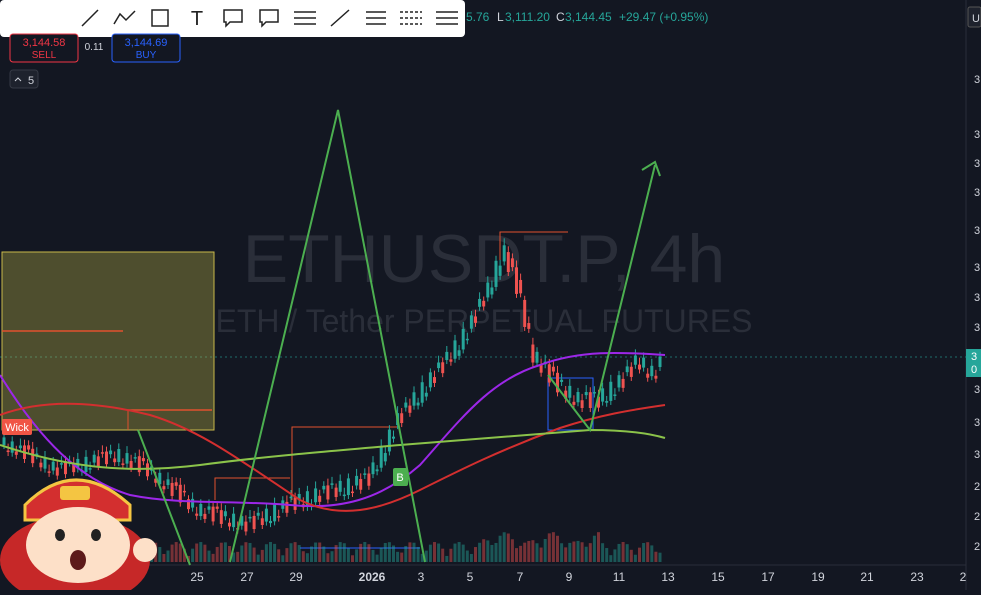 The height and width of the screenshot is (595, 981). What do you see at coordinates (247, 577) in the screenshot?
I see `x-axis-label: 27` at bounding box center [247, 577].